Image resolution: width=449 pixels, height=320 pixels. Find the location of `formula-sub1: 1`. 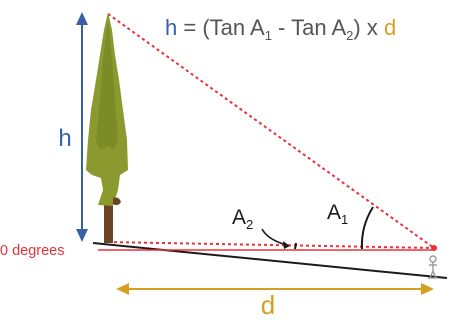

formula-sub1: 1 is located at coordinates (268, 35).